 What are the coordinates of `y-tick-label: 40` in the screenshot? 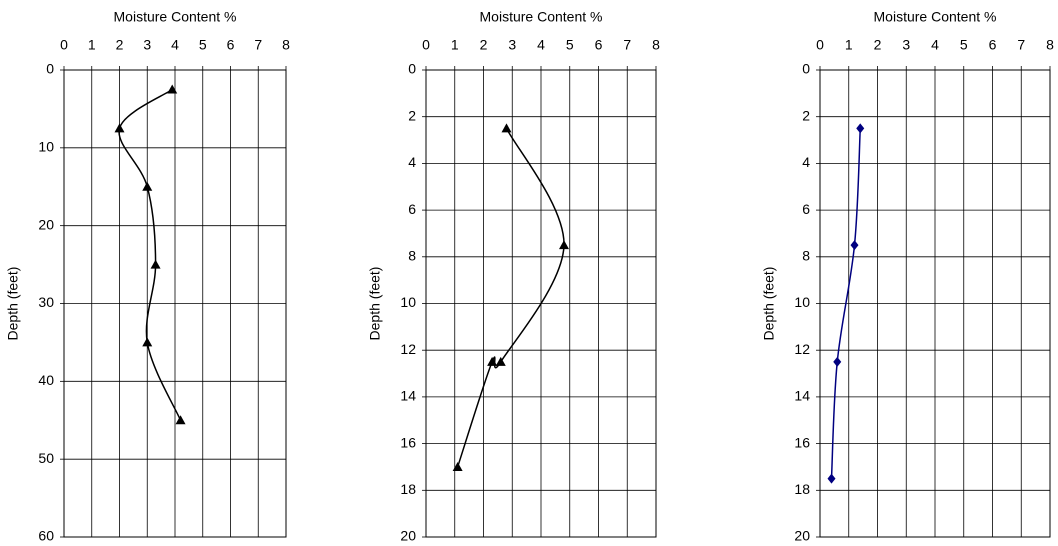 It's located at (46, 380).